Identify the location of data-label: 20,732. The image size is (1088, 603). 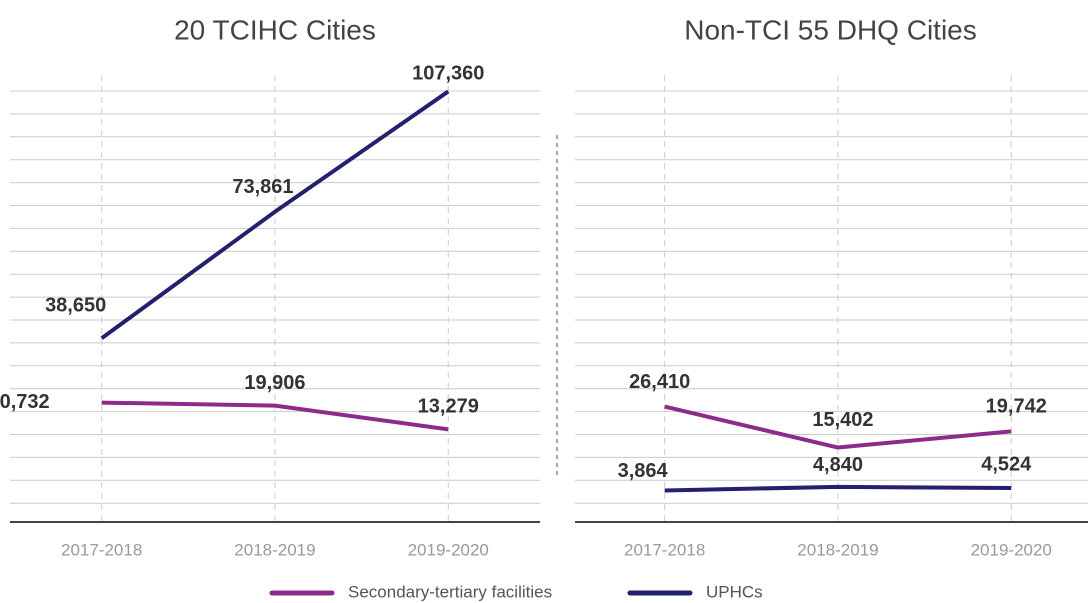
(25, 402).